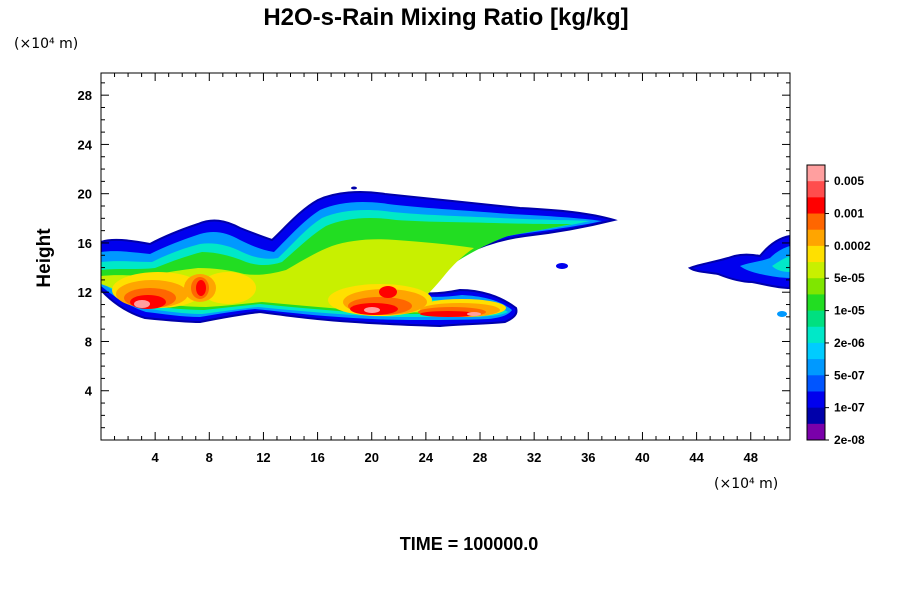  Describe the element at coordinates (317, 457) in the screenshot. I see `x-tick-label: 16` at that location.